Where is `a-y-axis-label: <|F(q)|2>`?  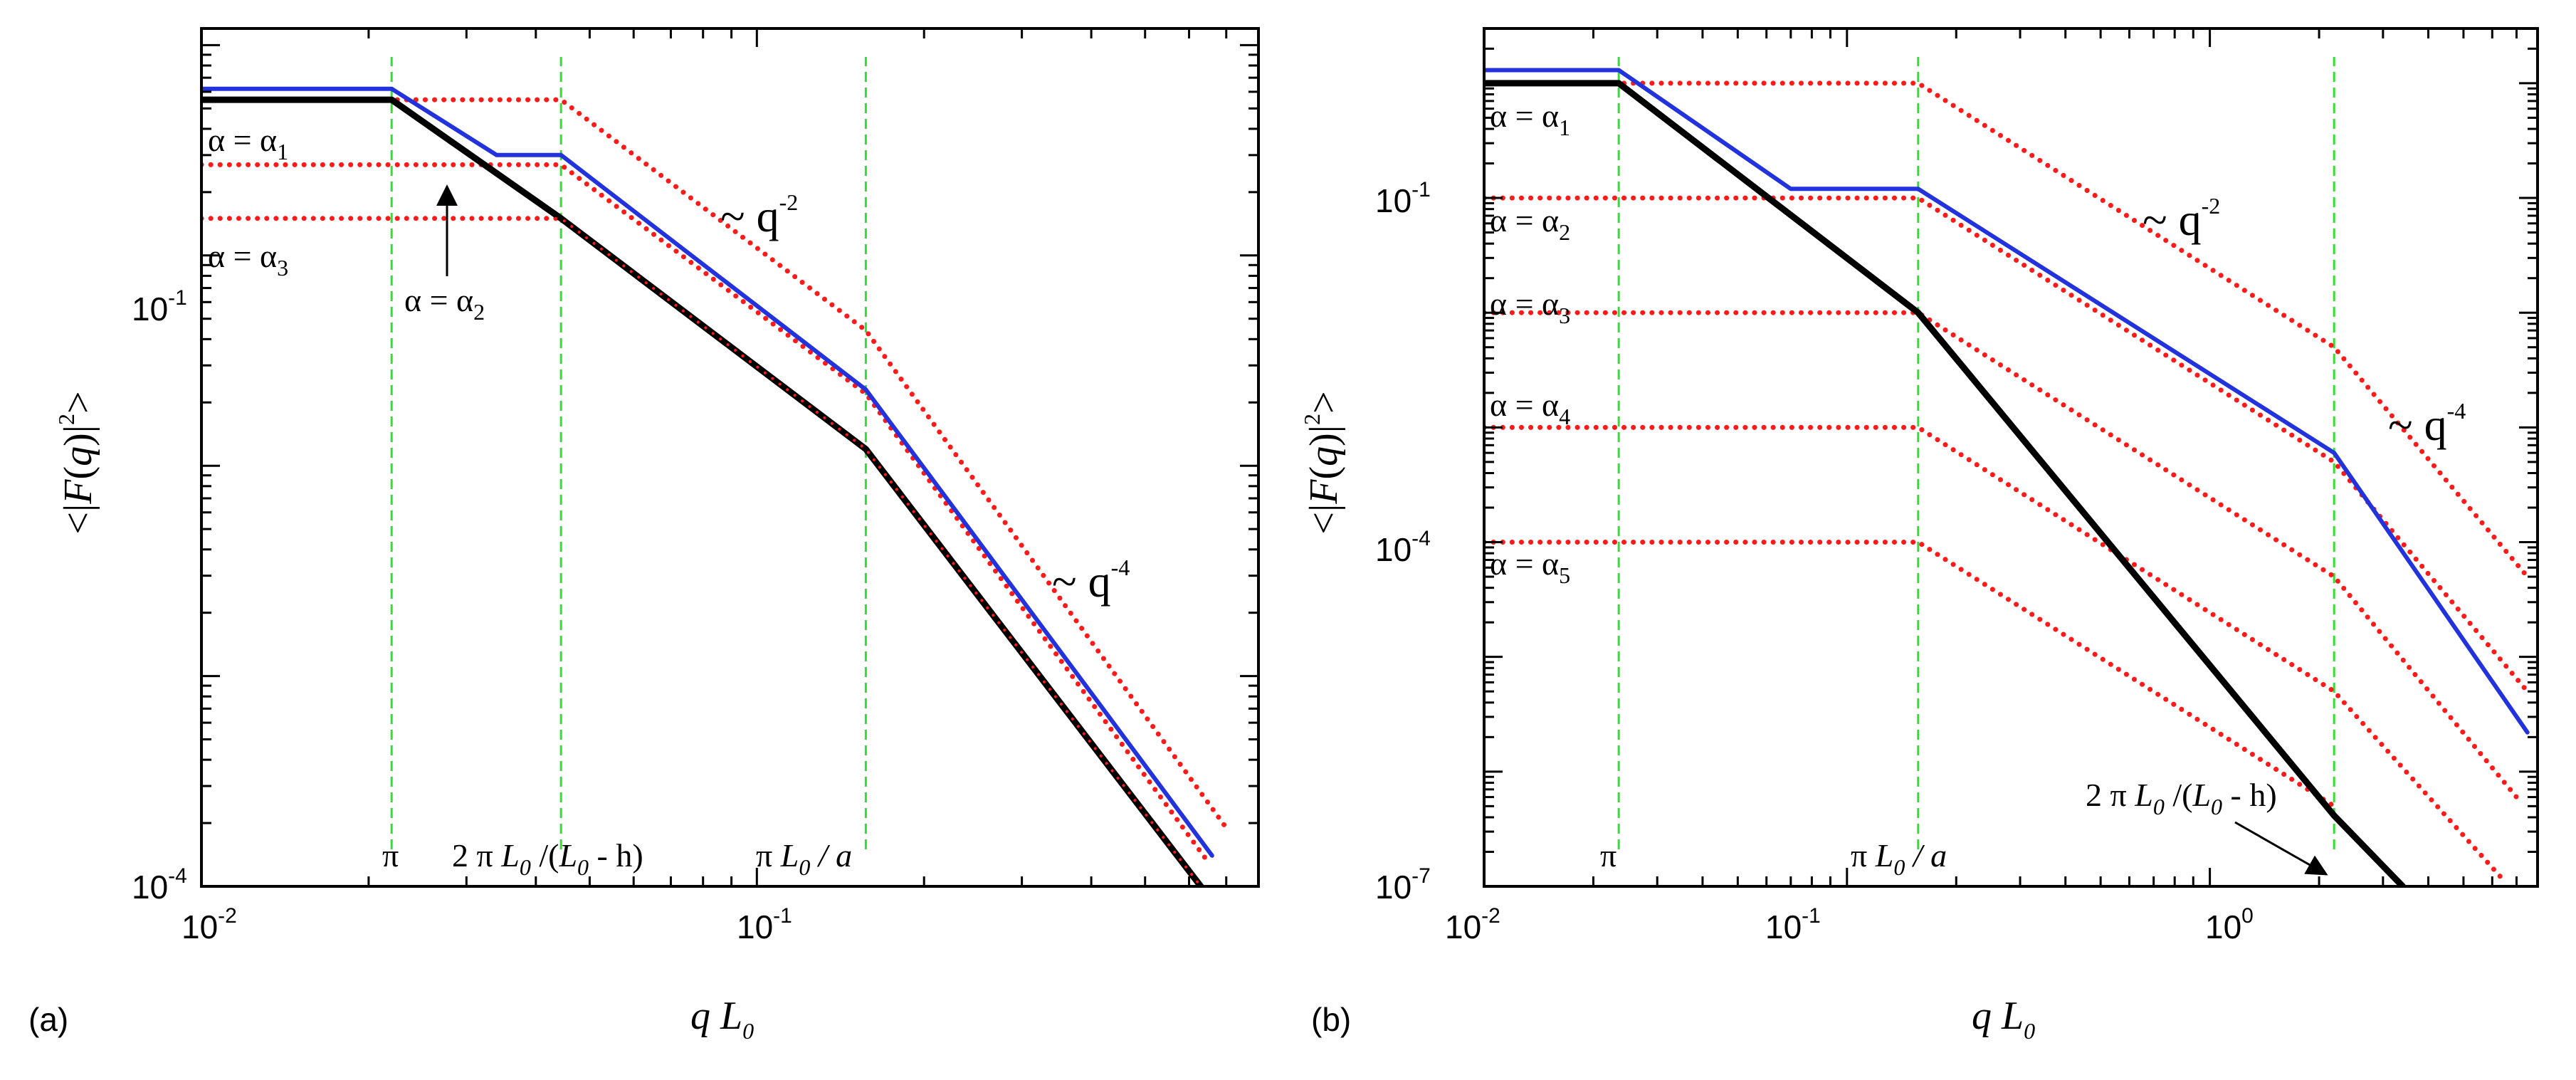
a-y-axis-label: <|F(q)|2> is located at coordinates (76, 462).